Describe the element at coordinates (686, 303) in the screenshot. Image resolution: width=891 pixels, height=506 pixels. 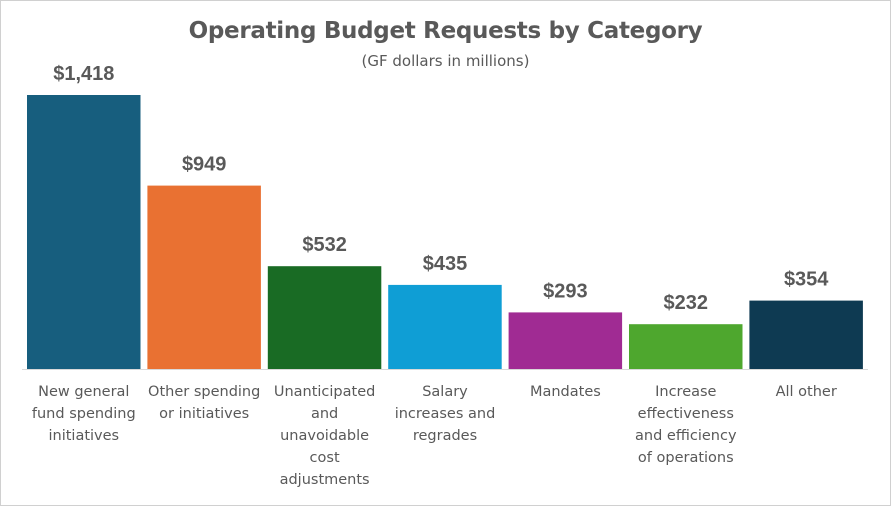
I see `data-label: $232` at that location.